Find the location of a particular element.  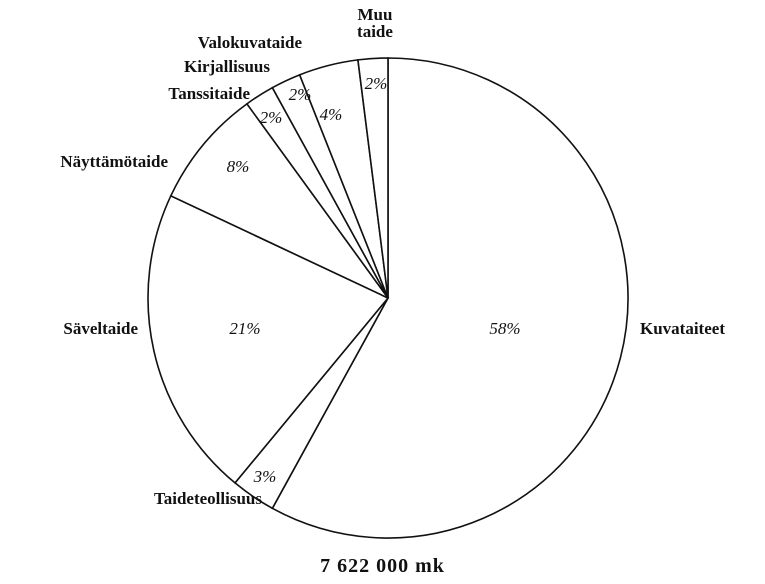

chart-subtitle: 7 622 000 mk is located at coordinates (382, 566).